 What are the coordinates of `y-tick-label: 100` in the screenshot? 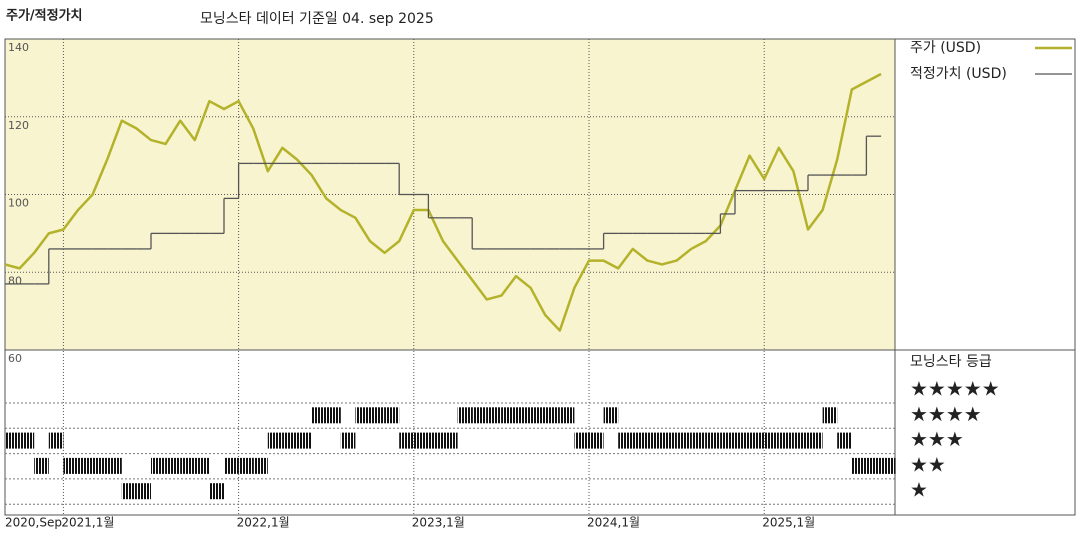 It's located at (18, 203).